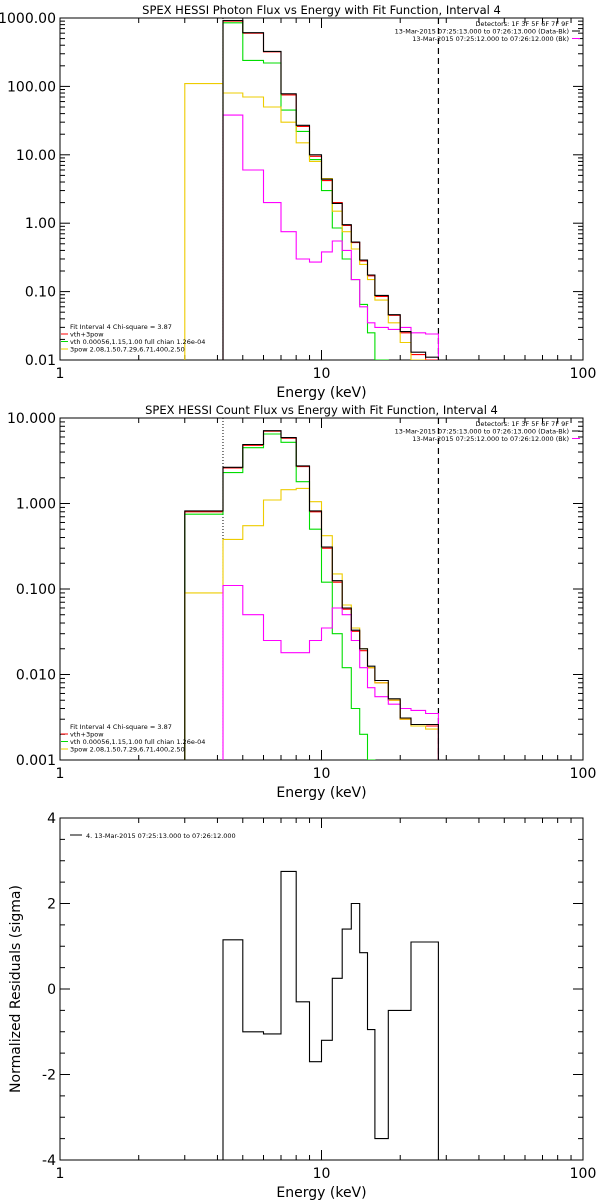 This screenshot has width=600, height=1204. What do you see at coordinates (51, 905) in the screenshot?
I see `y-tick-label: 2` at bounding box center [51, 905].